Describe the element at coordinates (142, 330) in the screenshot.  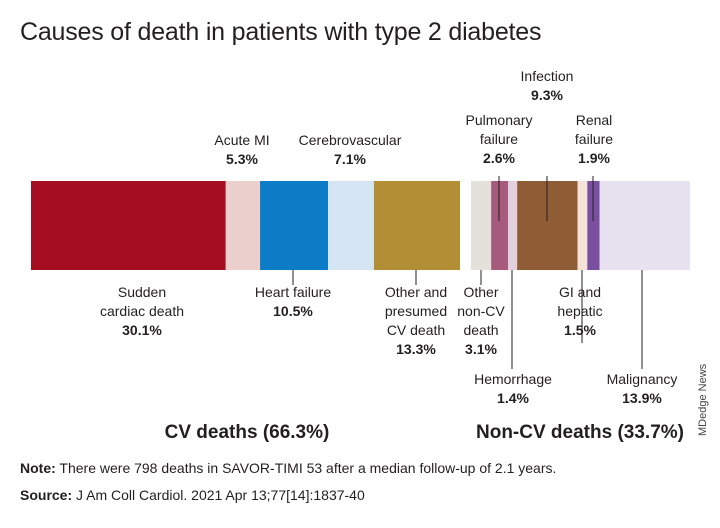
I see `label-value-sudden: 30.1%` at that location.